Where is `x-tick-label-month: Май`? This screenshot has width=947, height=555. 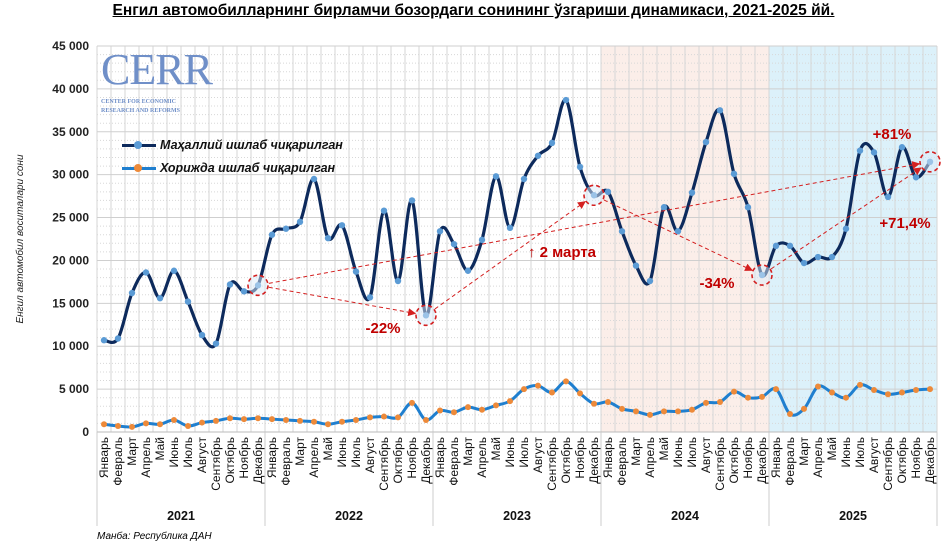 x-tick-label-month: Май is located at coordinates (832, 449).